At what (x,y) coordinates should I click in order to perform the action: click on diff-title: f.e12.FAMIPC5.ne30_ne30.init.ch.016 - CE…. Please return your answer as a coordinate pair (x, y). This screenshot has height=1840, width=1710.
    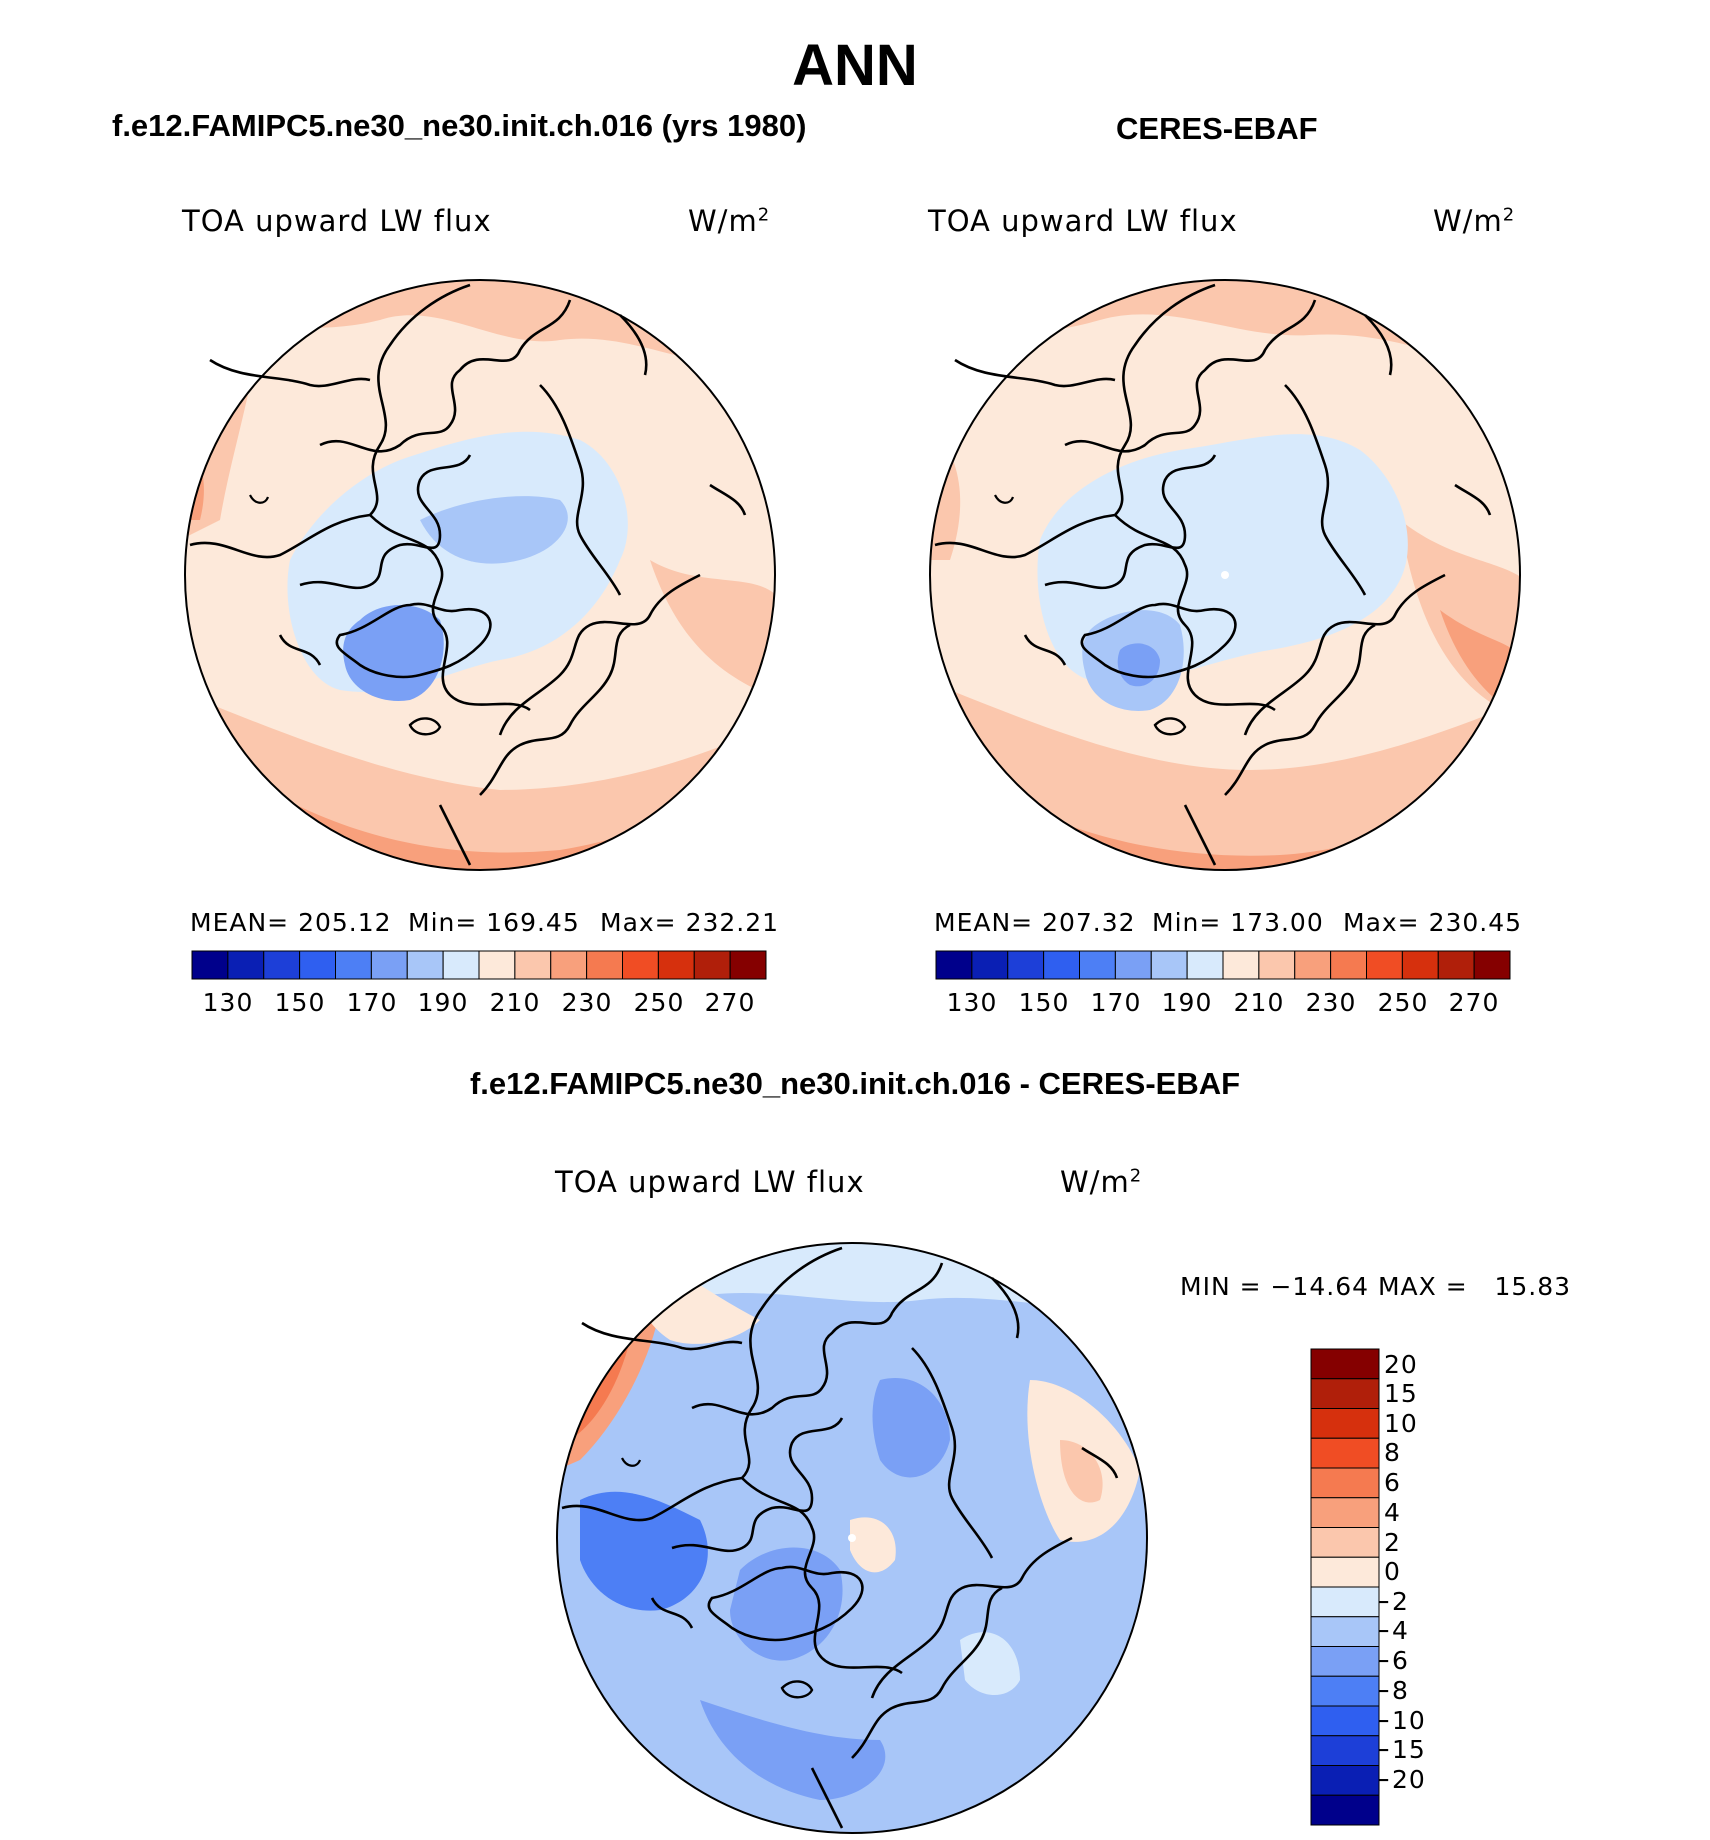
    Looking at the image, I should click on (855, 1083).